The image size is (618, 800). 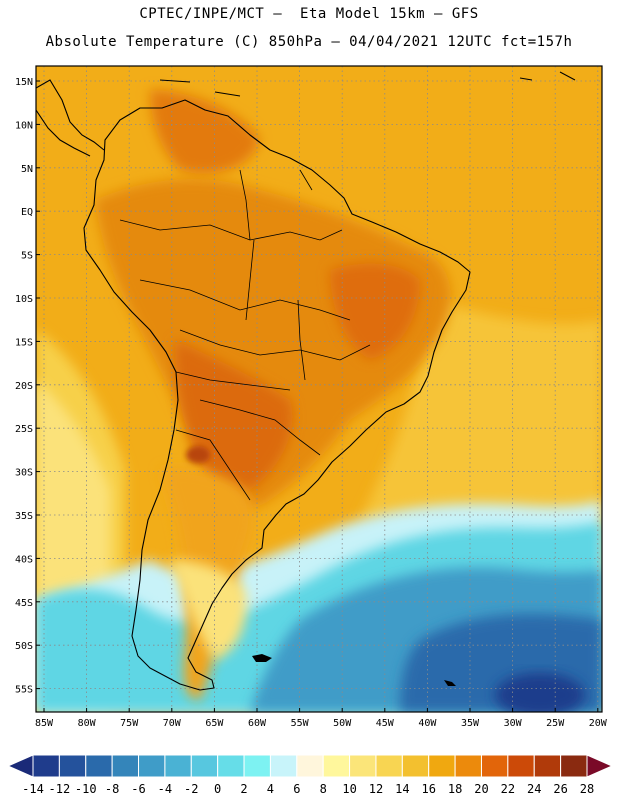 I want to click on lon-label: 85W, so click(x=44, y=723).